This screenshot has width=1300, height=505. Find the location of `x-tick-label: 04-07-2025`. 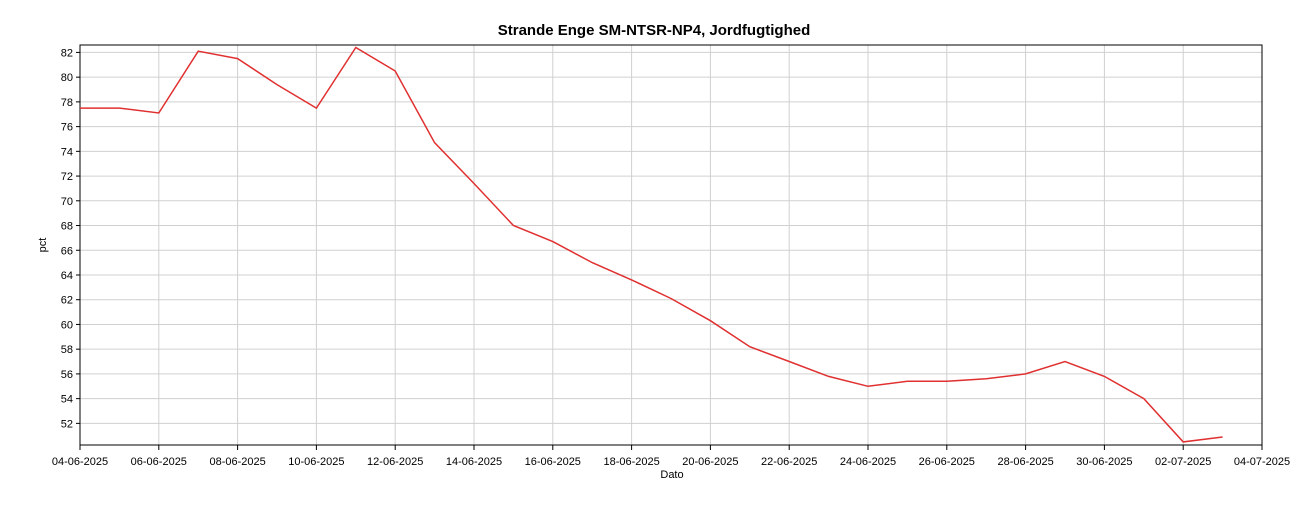

x-tick-label: 04-07-2025 is located at coordinates (1262, 462).